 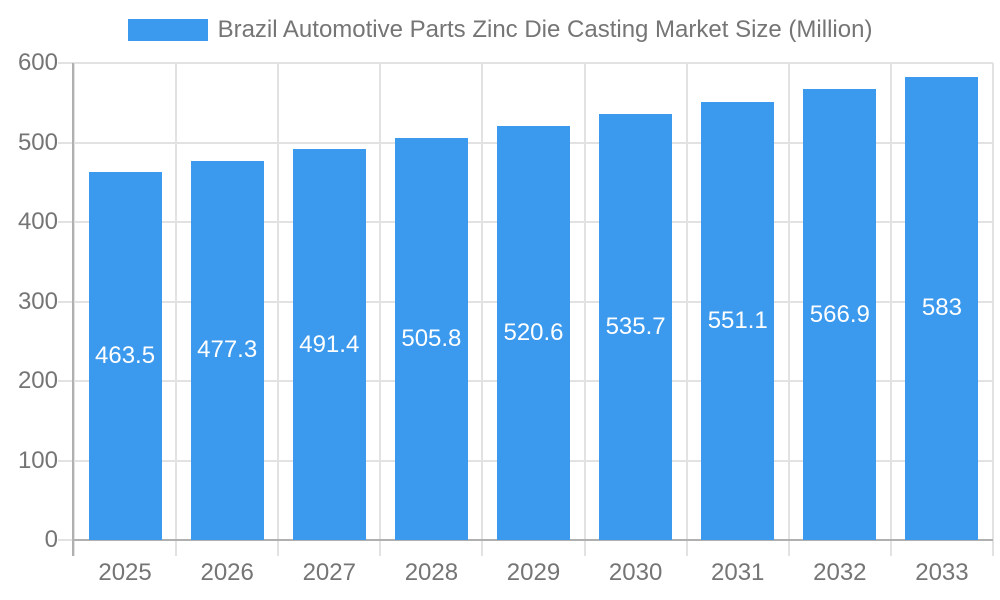 What do you see at coordinates (37, 221) in the screenshot?
I see `y-axis-tick-label: 400` at bounding box center [37, 221].